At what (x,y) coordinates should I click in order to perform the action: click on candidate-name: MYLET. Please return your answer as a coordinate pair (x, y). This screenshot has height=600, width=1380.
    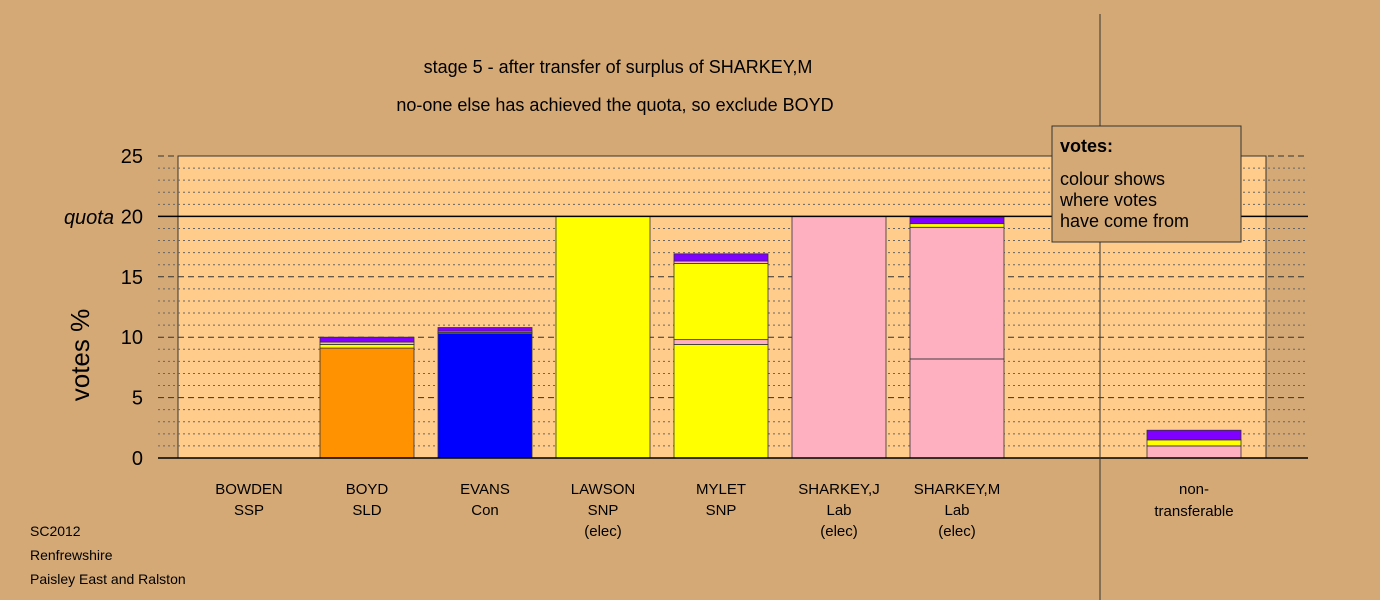
    Looking at the image, I should click on (721, 489).